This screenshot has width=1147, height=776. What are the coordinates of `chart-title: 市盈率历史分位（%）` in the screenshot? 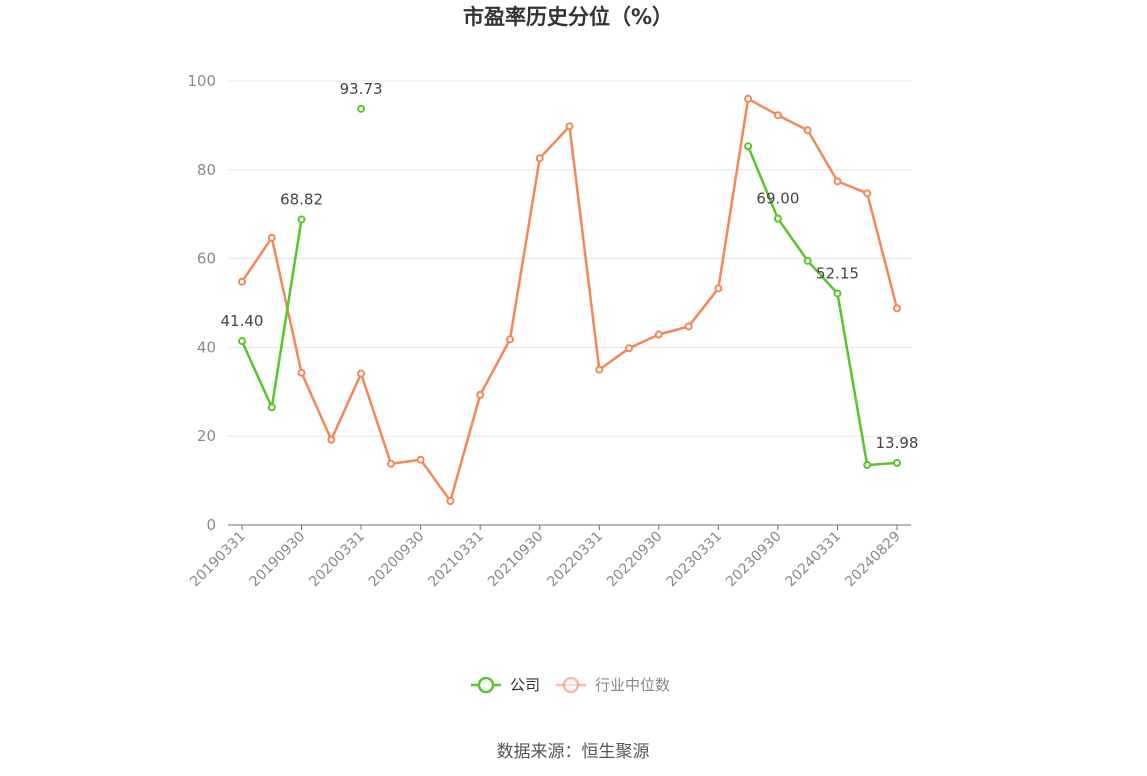 It's located at (568, 17).